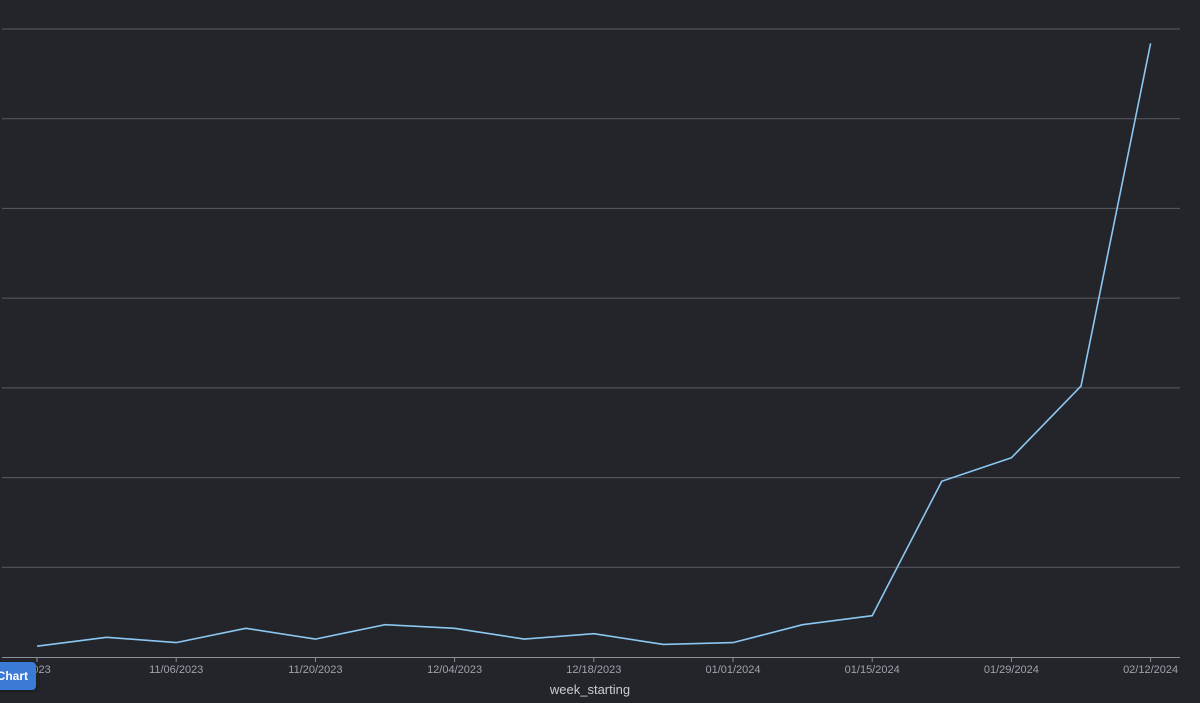 The height and width of the screenshot is (703, 1200). Describe the element at coordinates (872, 670) in the screenshot. I see `x-tick-label: 01/15/2024` at that location.